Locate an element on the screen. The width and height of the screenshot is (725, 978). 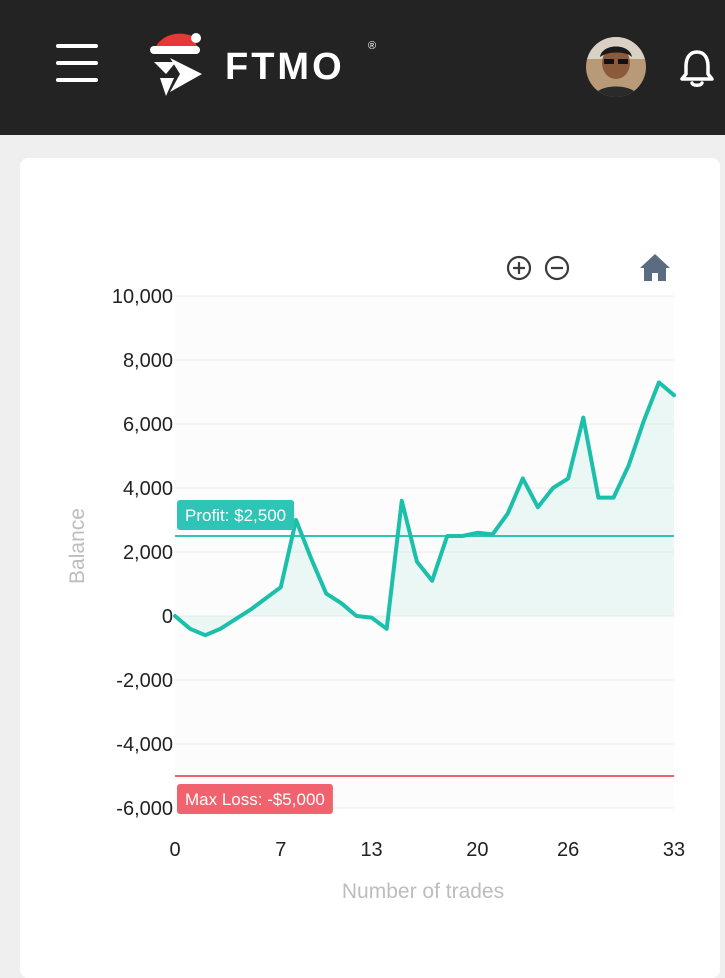
registered-mark: ® is located at coordinates (372, 46).